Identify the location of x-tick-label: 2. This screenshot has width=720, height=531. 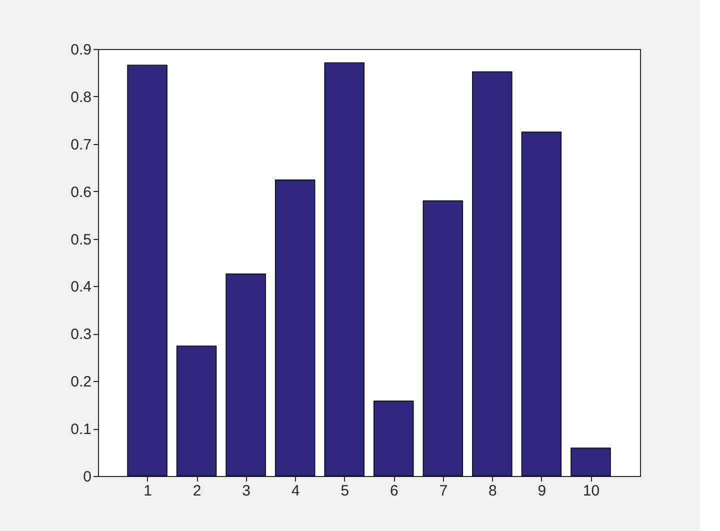
(197, 491).